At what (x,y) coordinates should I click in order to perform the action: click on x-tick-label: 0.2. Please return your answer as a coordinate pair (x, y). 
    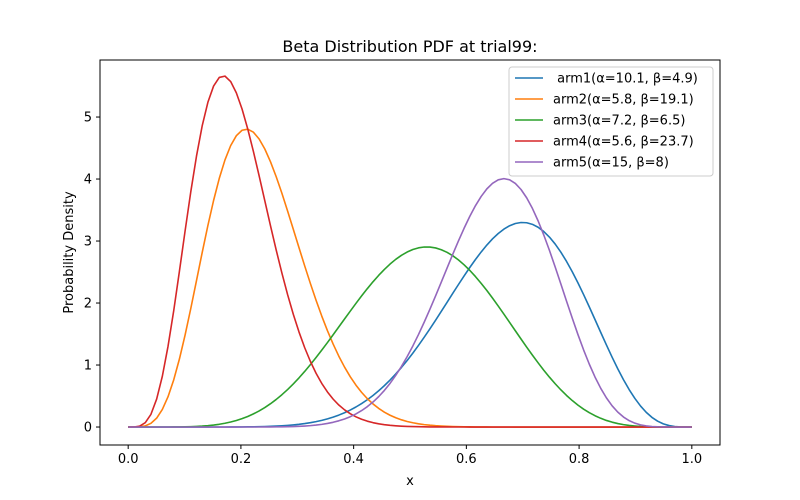
    Looking at the image, I should click on (241, 459).